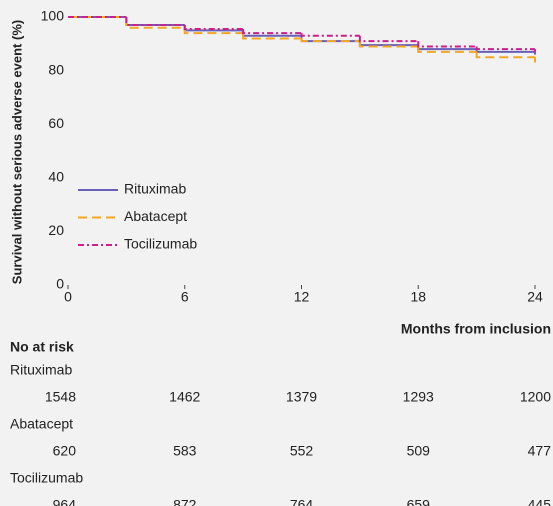 The width and height of the screenshot is (553, 506). What do you see at coordinates (302, 501) in the screenshot?
I see `risk-count: 764` at bounding box center [302, 501].